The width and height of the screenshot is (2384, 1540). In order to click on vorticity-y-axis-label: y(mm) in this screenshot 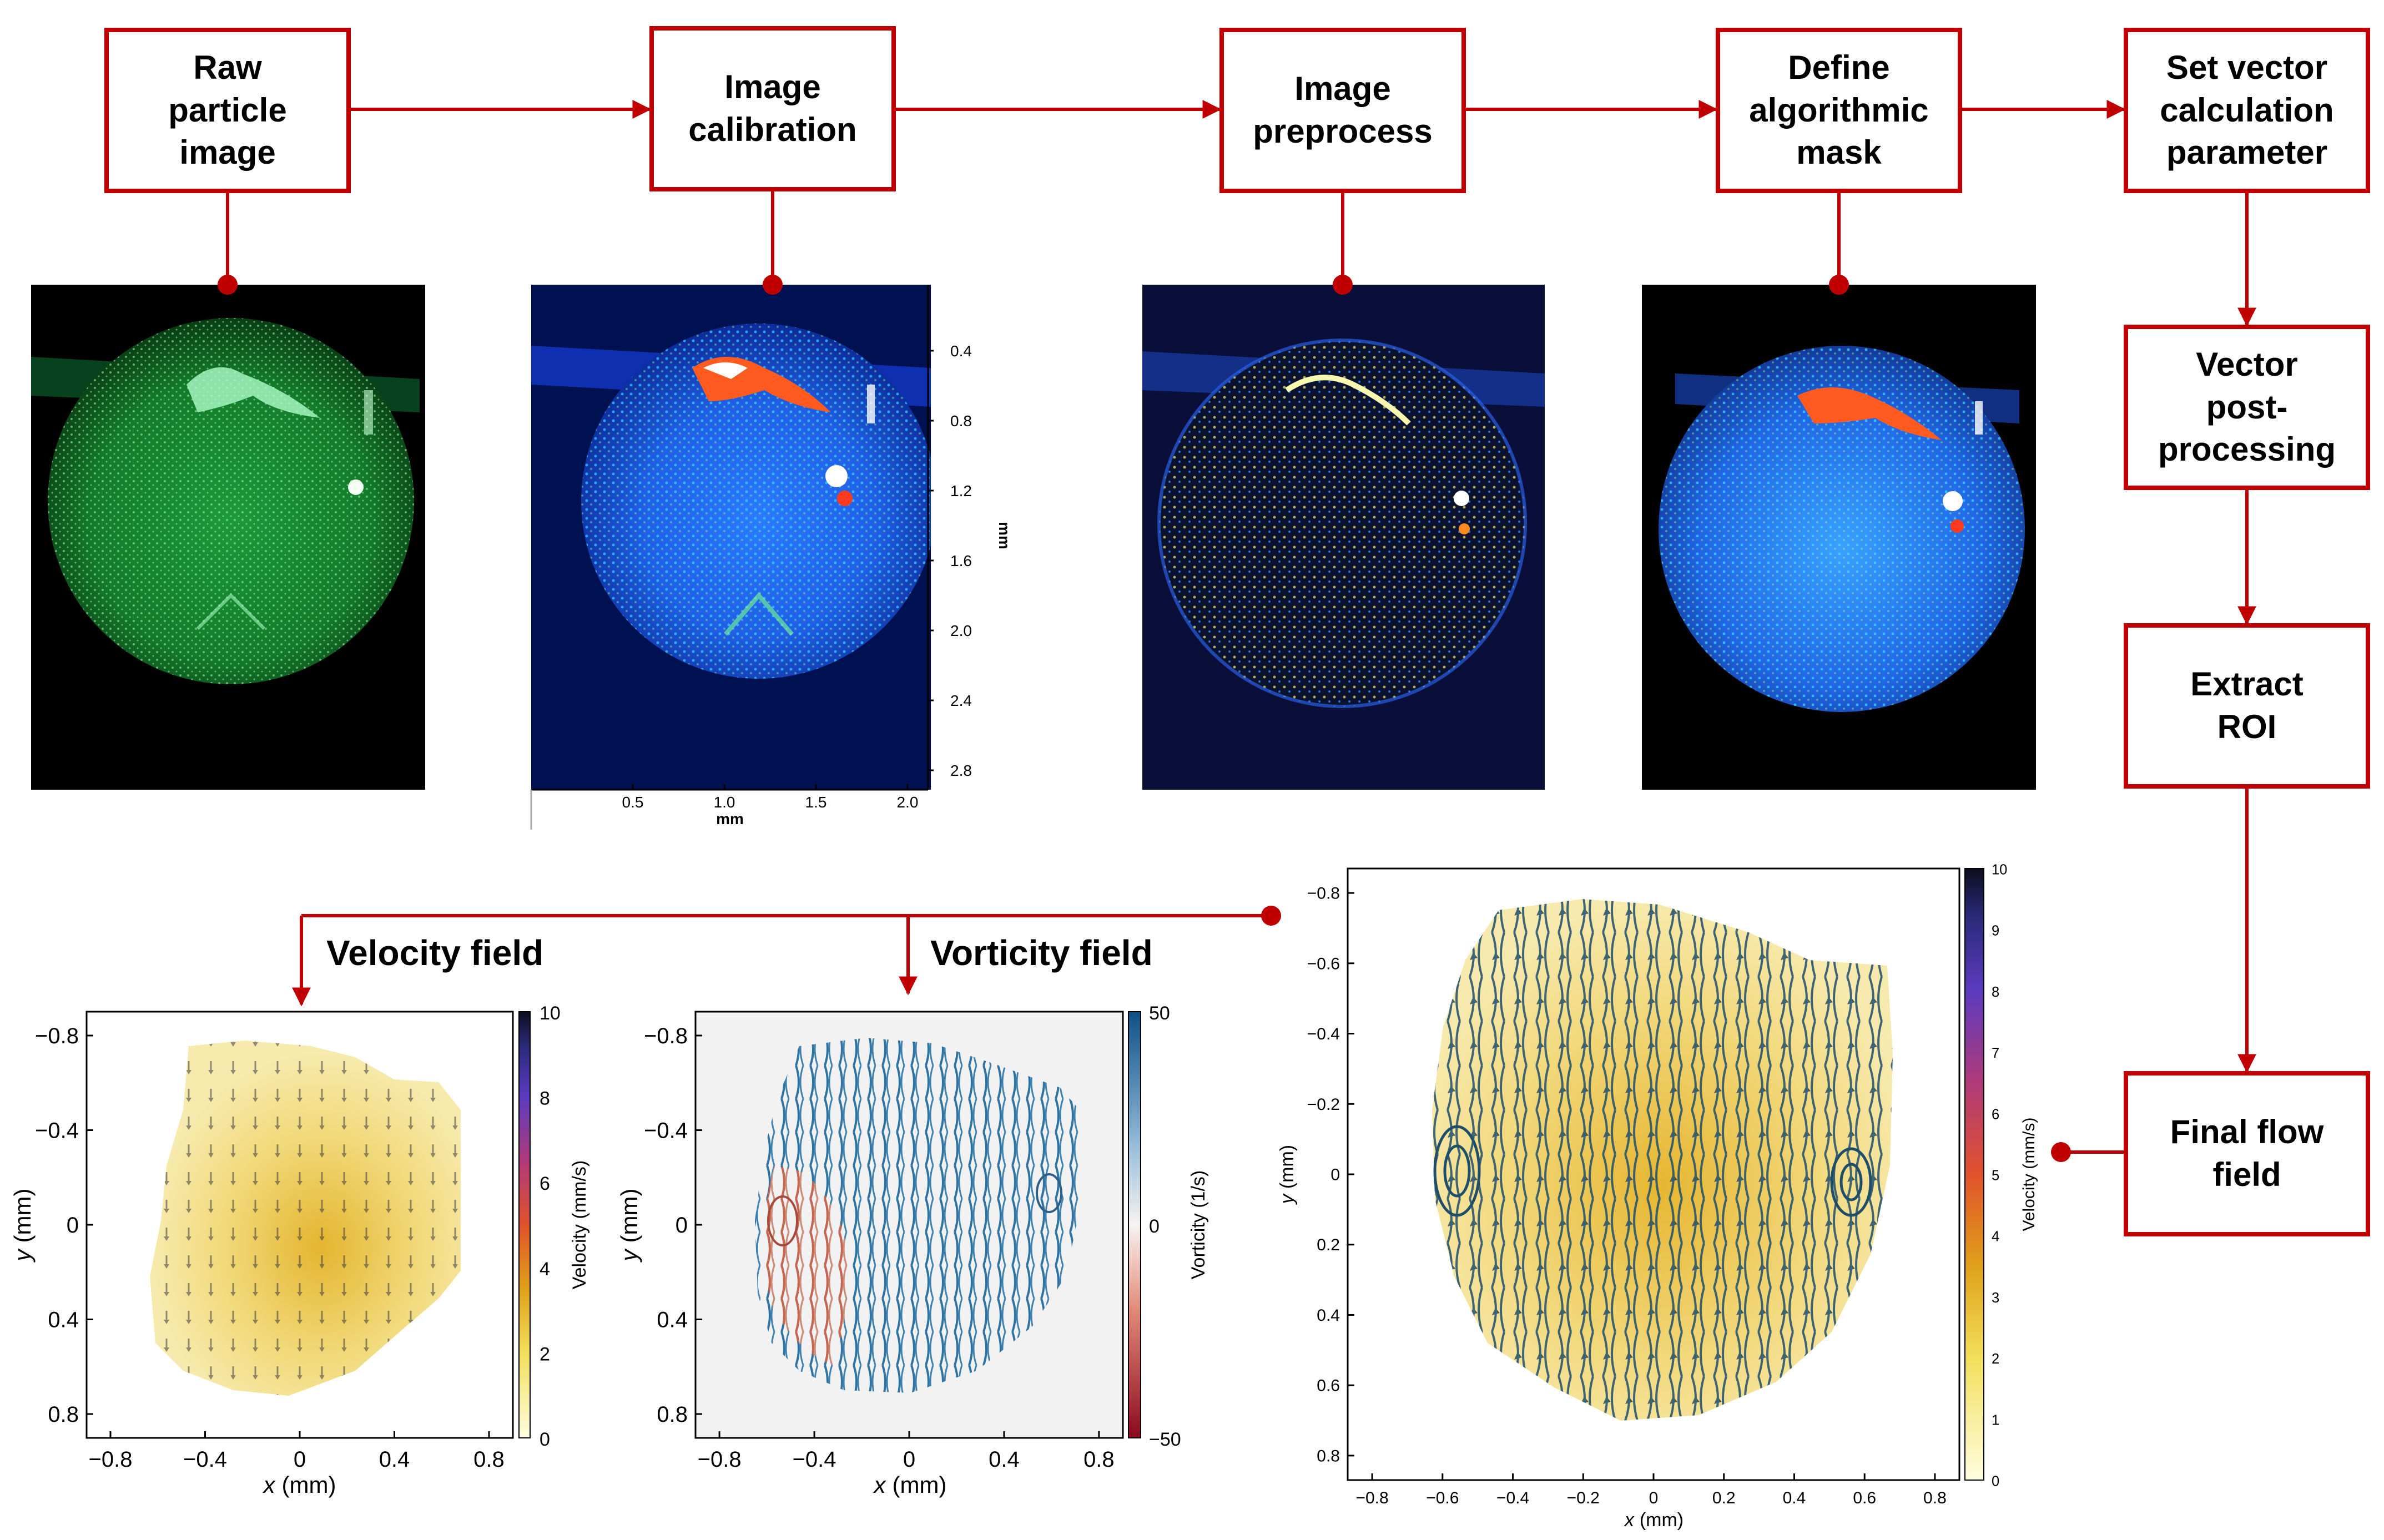, I will do `click(629, 1226)`.